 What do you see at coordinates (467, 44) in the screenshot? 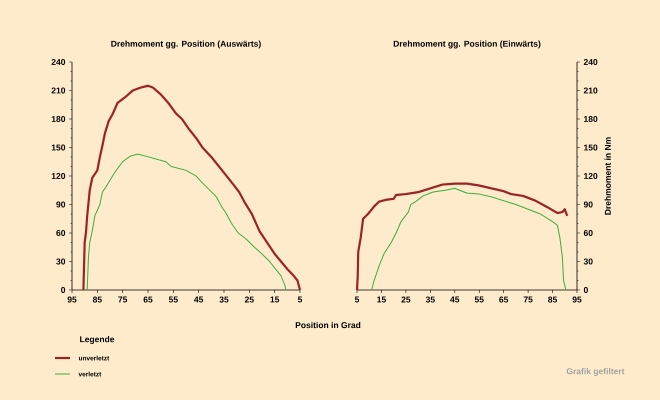
I see `chart-title: Drehmoment gg. Position (Einwärts)` at bounding box center [467, 44].